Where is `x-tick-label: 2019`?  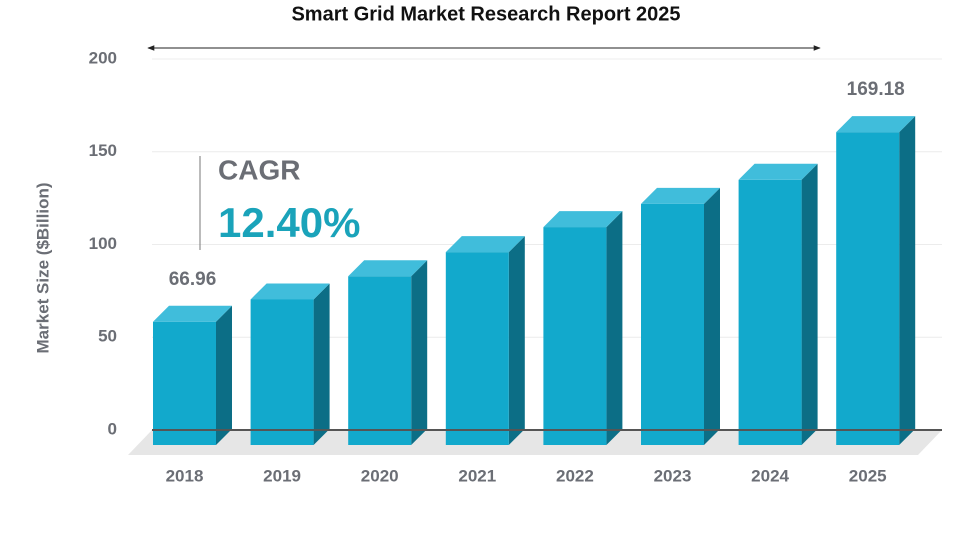
x-tick-label: 2019 is located at coordinates (282, 475).